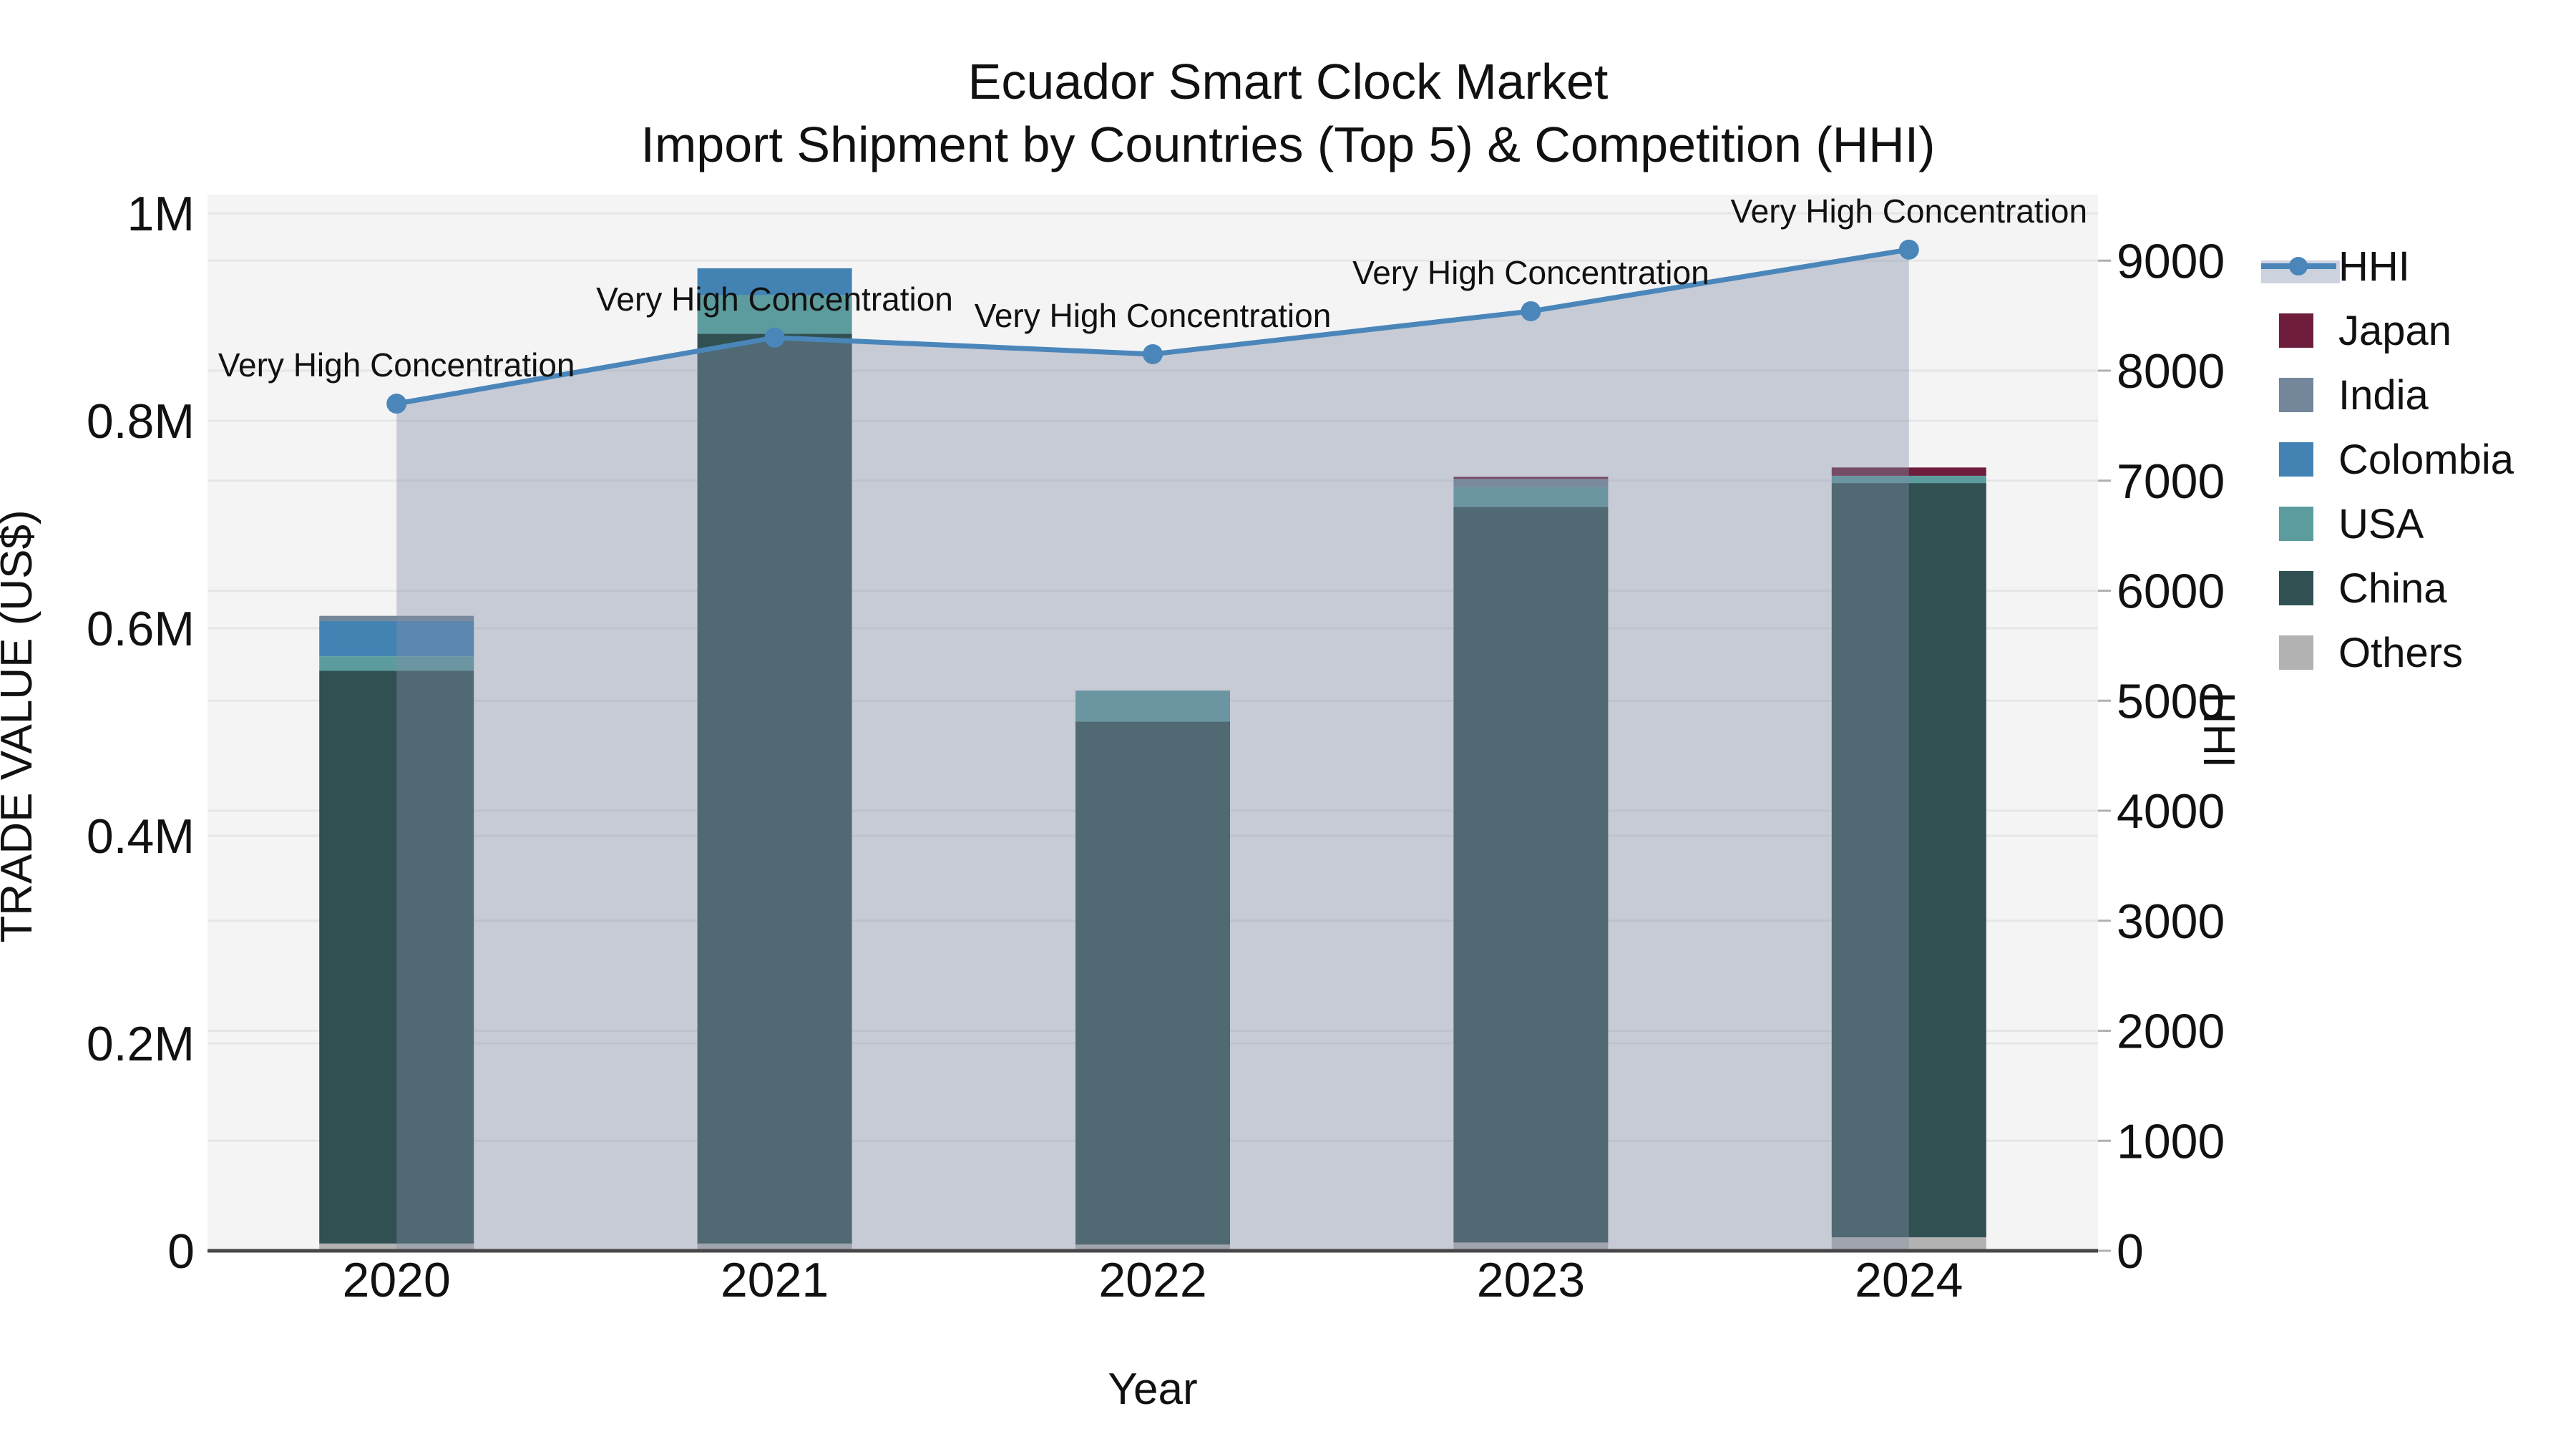  What do you see at coordinates (141, 733) in the screenshot?
I see `y-left-tick-labels: 0 0.2M 0.4M 0.6M 0.8M 1M` at bounding box center [141, 733].